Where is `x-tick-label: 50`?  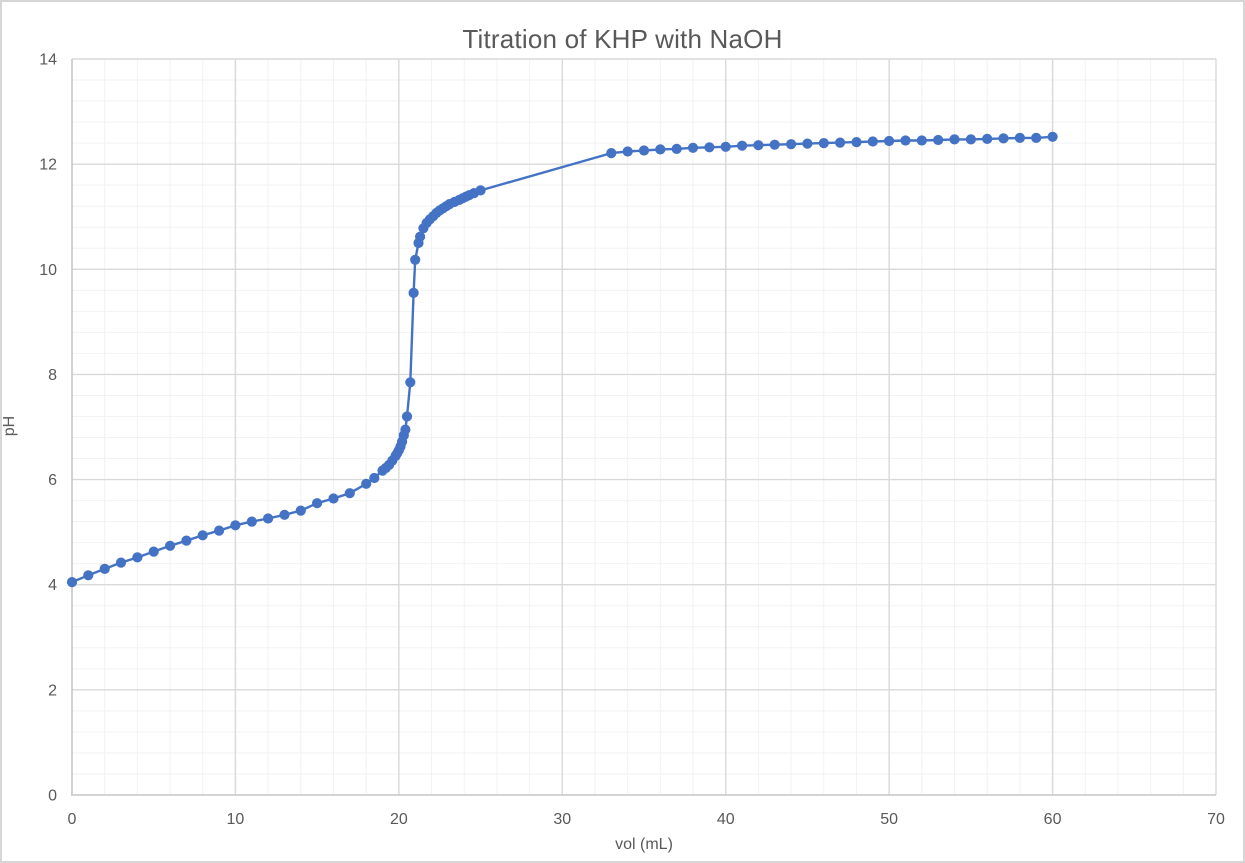 x-tick-label: 50 is located at coordinates (889, 819).